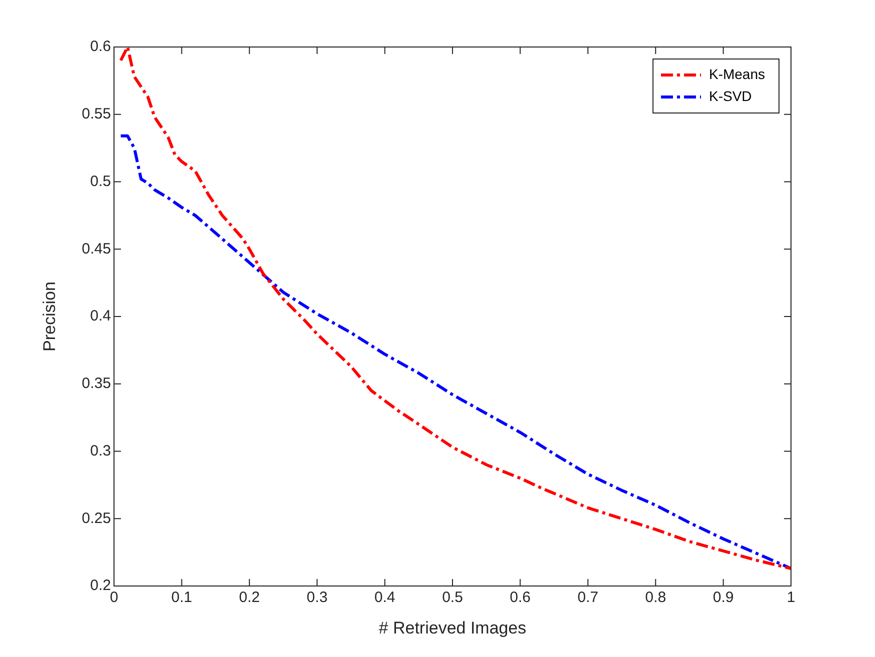 Image resolution: width=875 pixels, height=657 pixels. What do you see at coordinates (100, 451) in the screenshot?
I see `y-tick-label: 0.3` at bounding box center [100, 451].